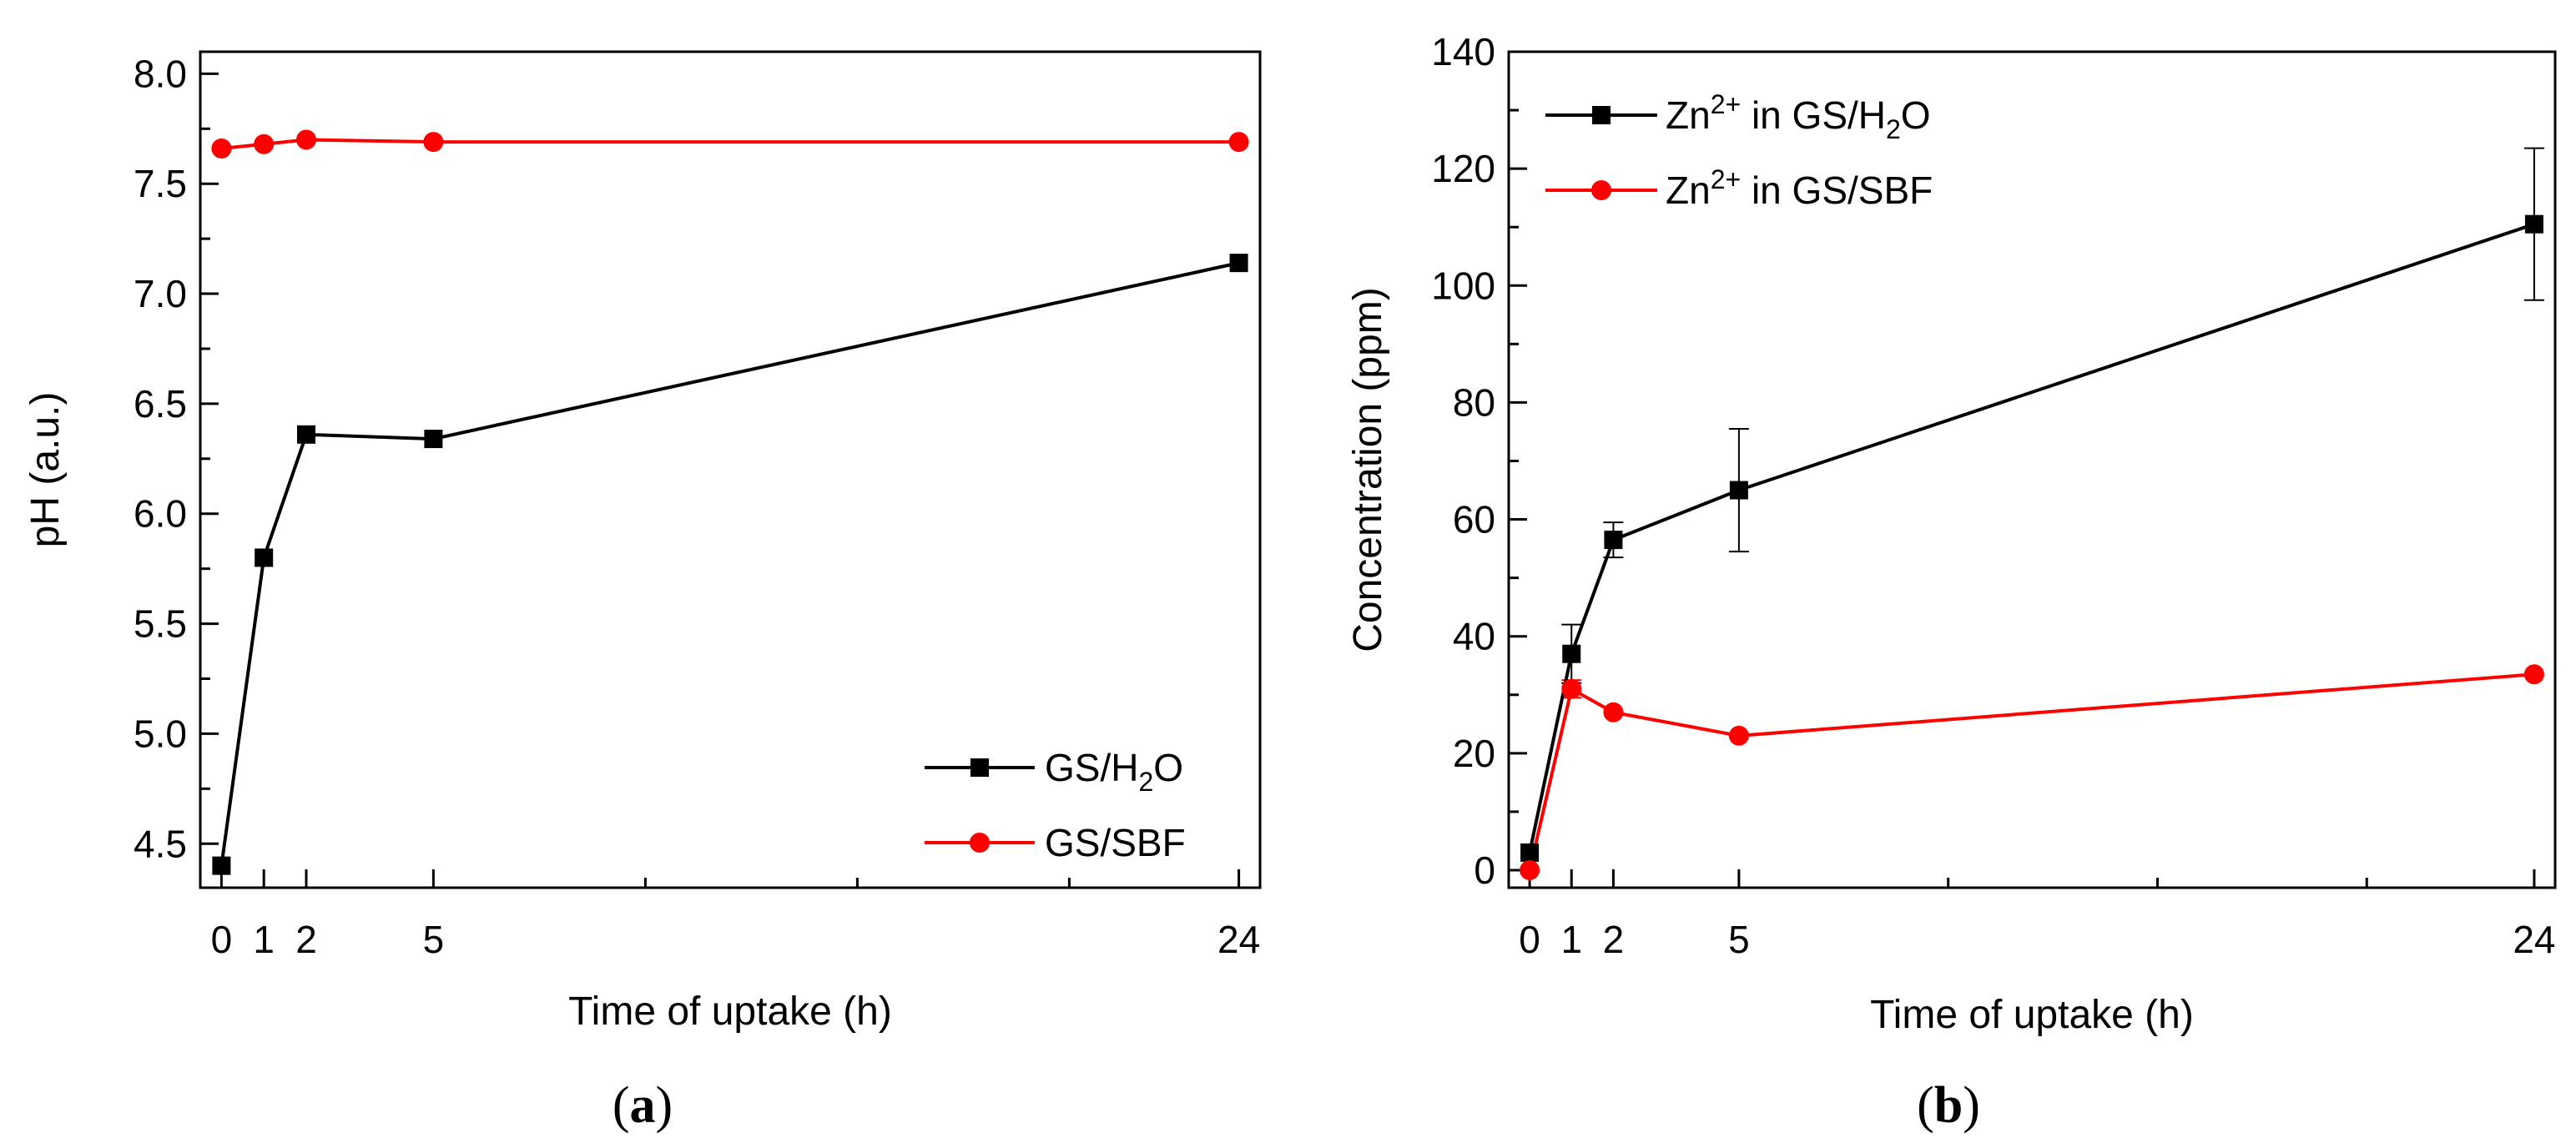 This screenshot has width=2576, height=1143. I want to click on legend-entry-gs-sbf: GS/SBF, so click(1055, 842).